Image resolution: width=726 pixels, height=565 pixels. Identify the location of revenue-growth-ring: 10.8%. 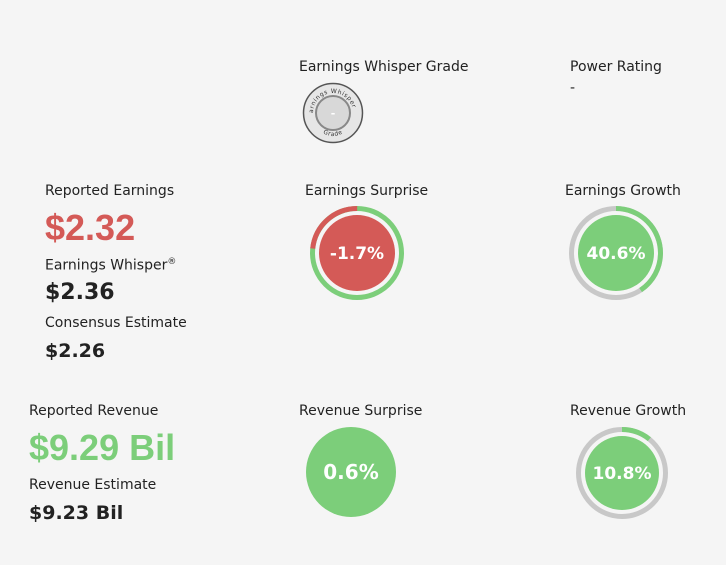
(622, 473).